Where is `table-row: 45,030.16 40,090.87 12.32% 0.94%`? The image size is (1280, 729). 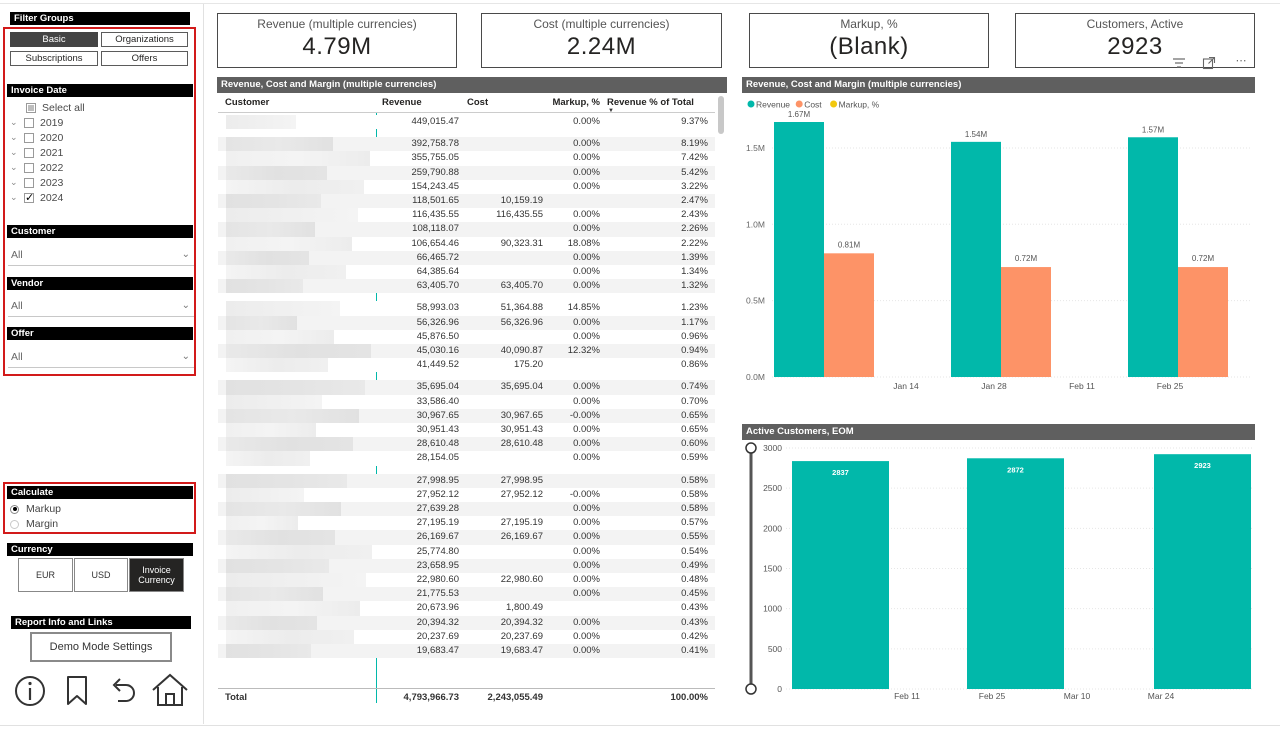
table-row: 45,030.16 40,090.87 12.32% 0.94% is located at coordinates (466, 351).